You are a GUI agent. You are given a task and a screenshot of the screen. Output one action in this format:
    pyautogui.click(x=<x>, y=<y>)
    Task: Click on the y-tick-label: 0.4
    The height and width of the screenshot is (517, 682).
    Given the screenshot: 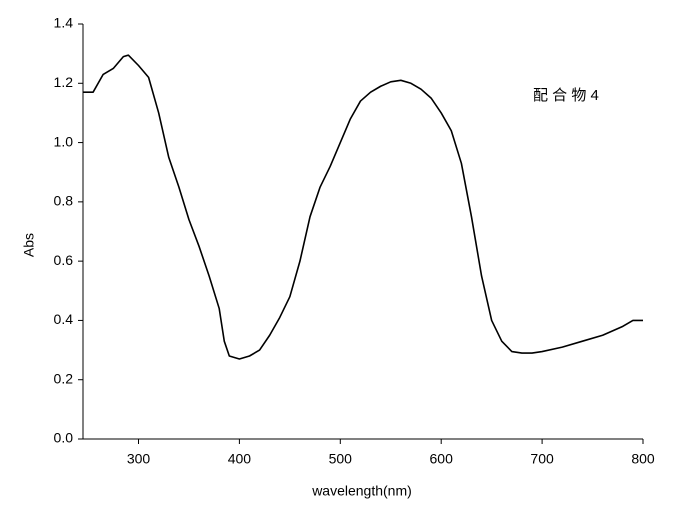 What is the action you would take?
    pyautogui.click(x=64, y=319)
    